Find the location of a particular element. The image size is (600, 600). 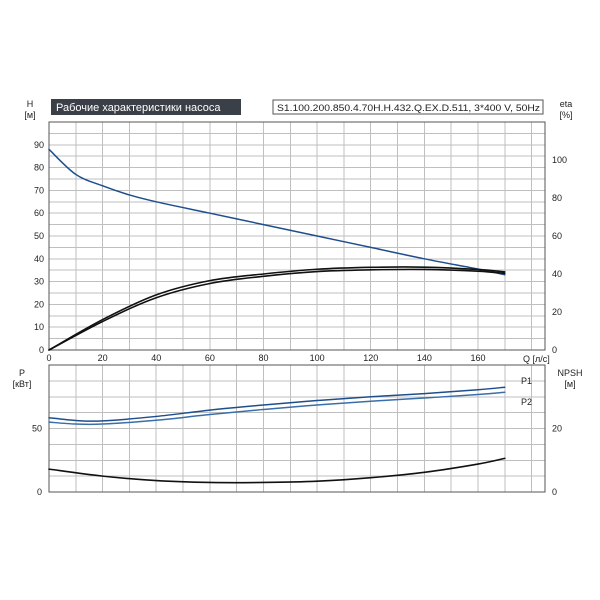

top-left-tick-label: 30 is located at coordinates (39, 282).